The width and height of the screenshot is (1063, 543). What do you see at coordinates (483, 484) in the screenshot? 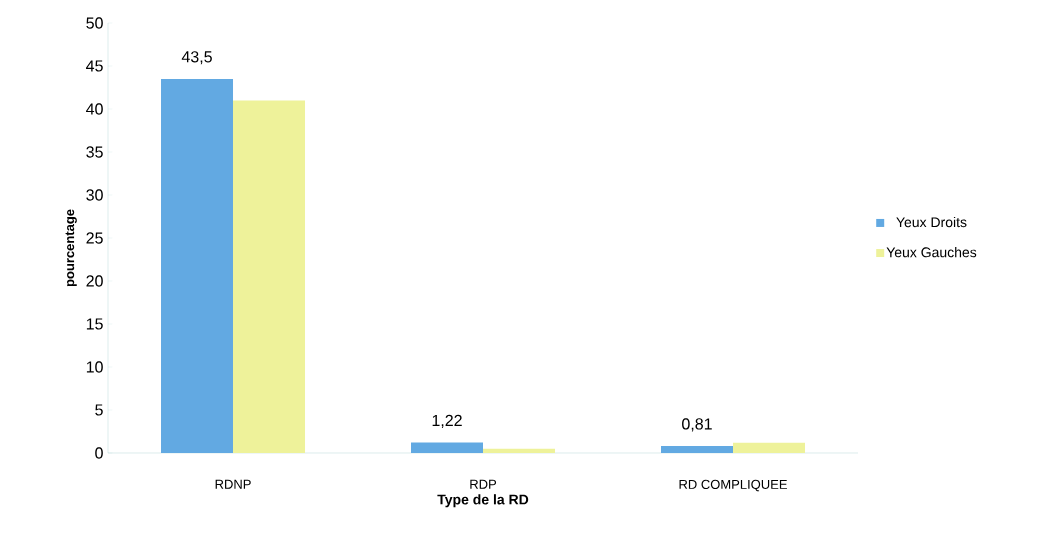
I see `x-tick-label: RDP` at bounding box center [483, 484].